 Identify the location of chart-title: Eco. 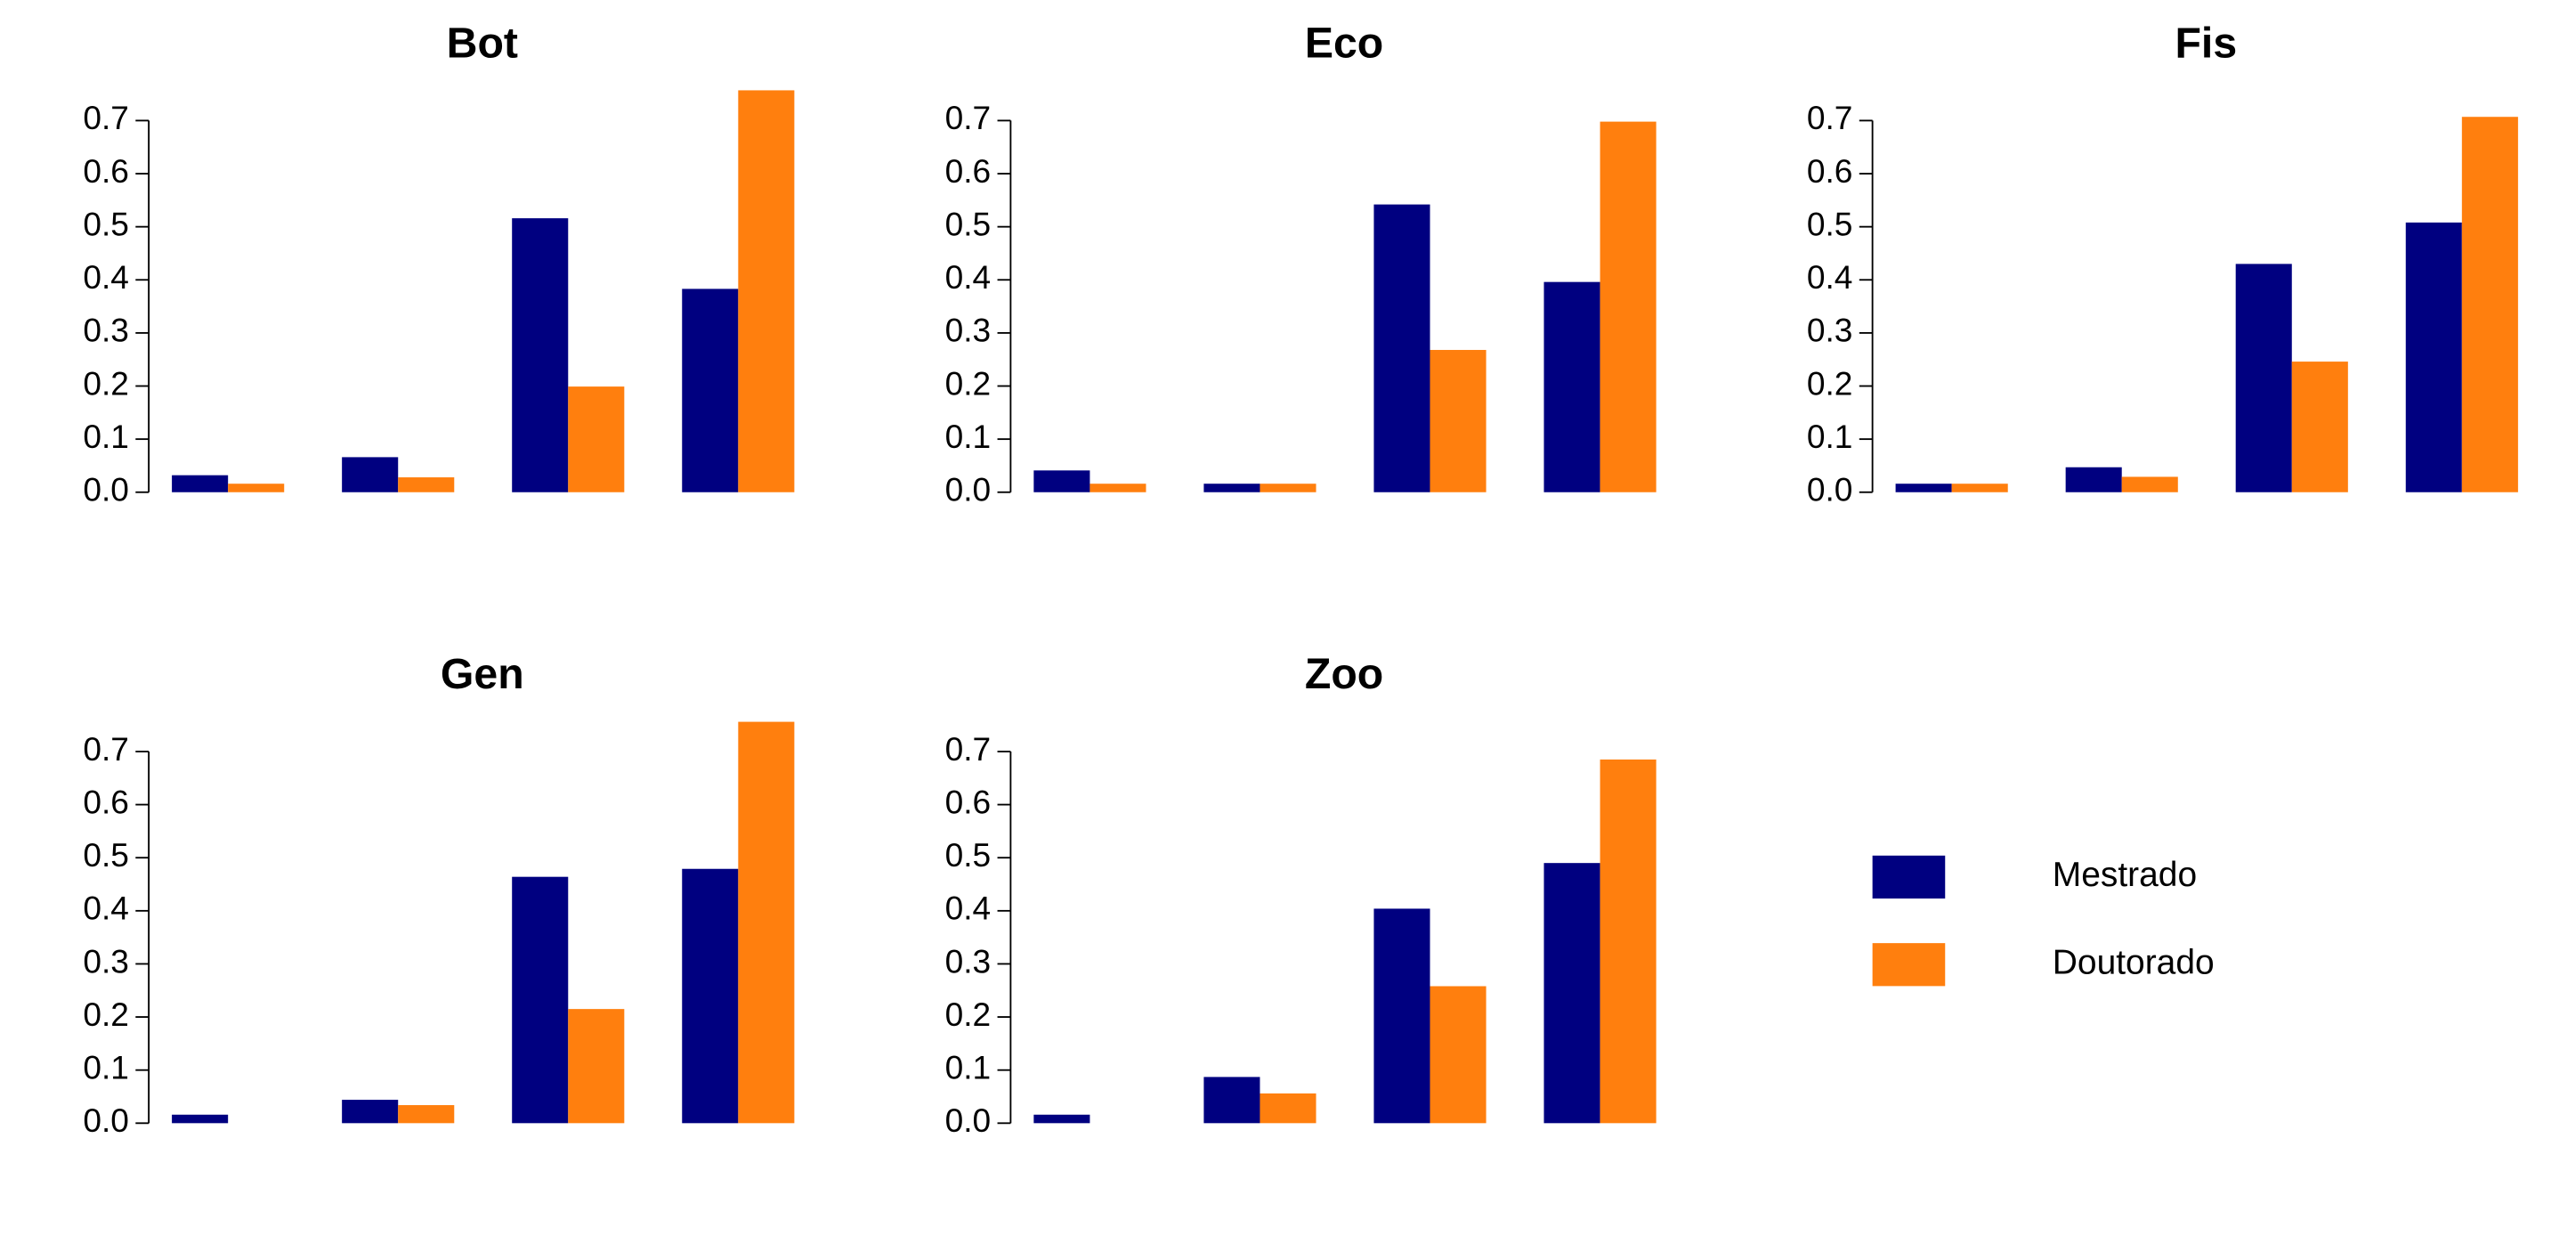
(1344, 44).